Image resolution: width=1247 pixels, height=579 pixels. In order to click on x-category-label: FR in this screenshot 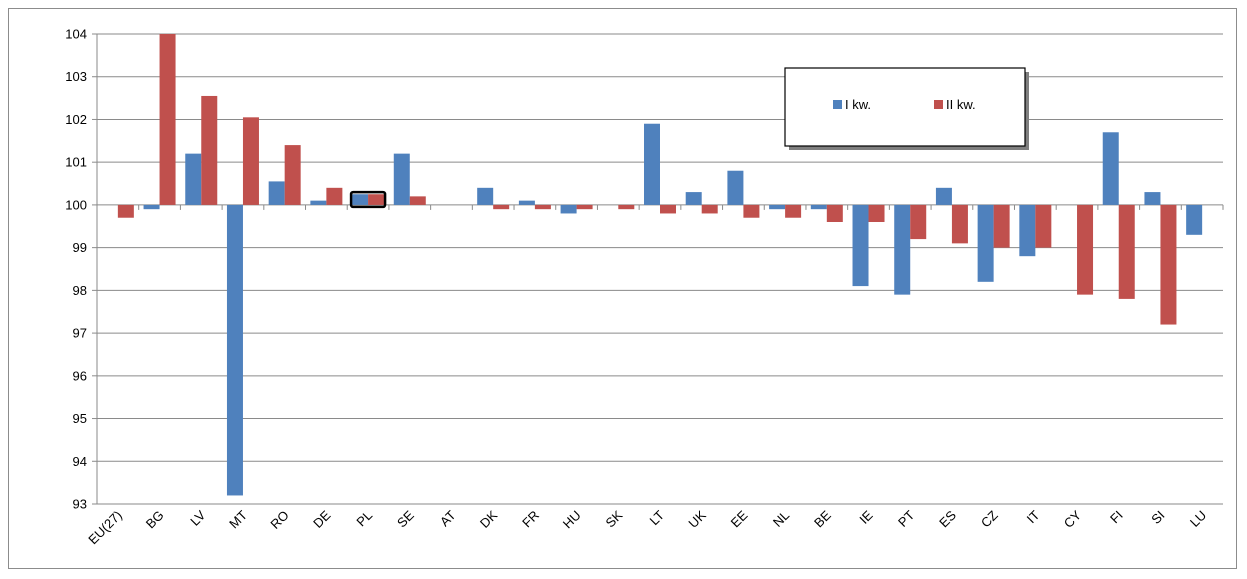, I will do `click(530, 519)`.